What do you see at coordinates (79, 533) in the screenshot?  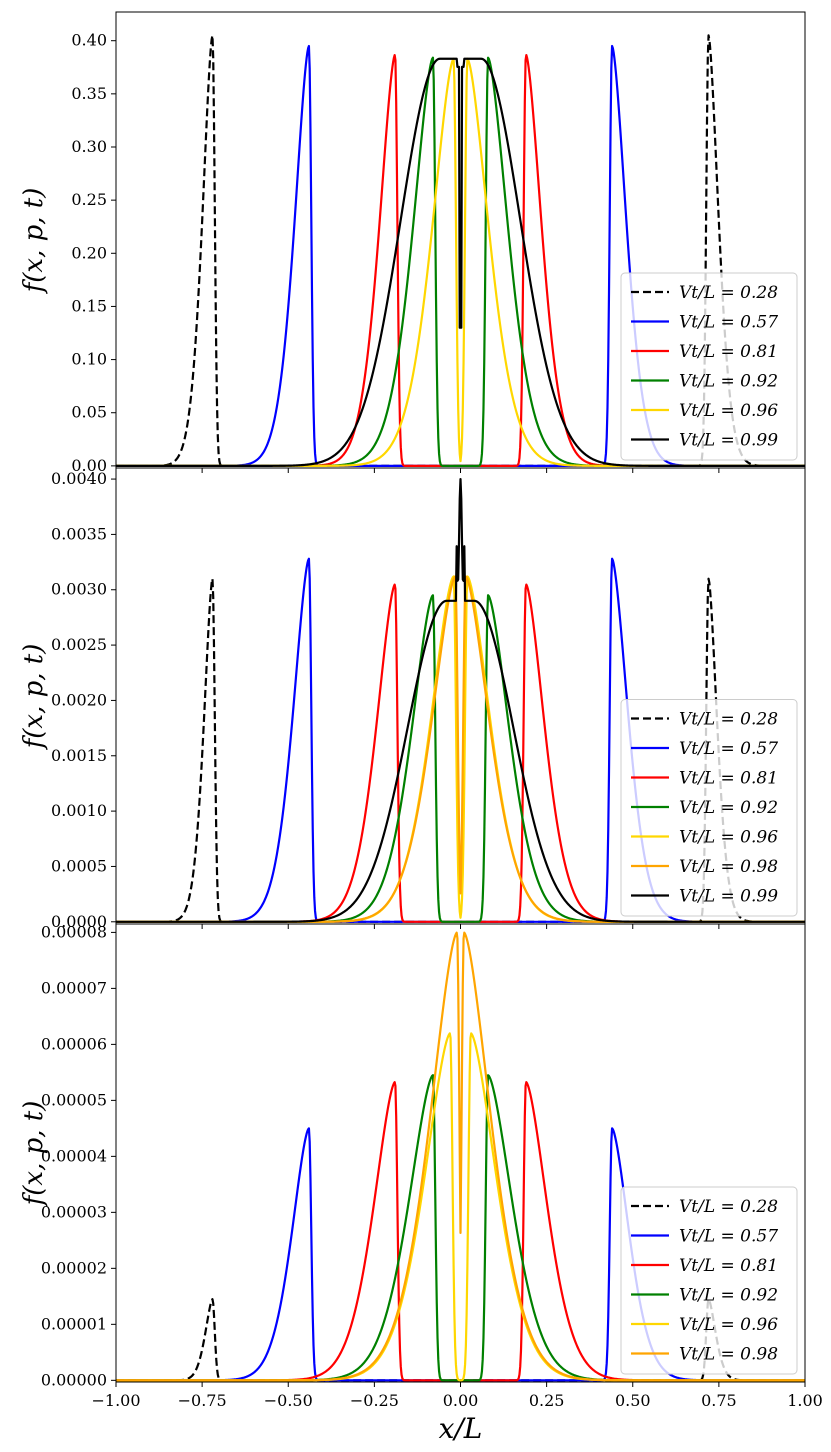 I see `y-tick-label: 0.0035` at bounding box center [79, 533].